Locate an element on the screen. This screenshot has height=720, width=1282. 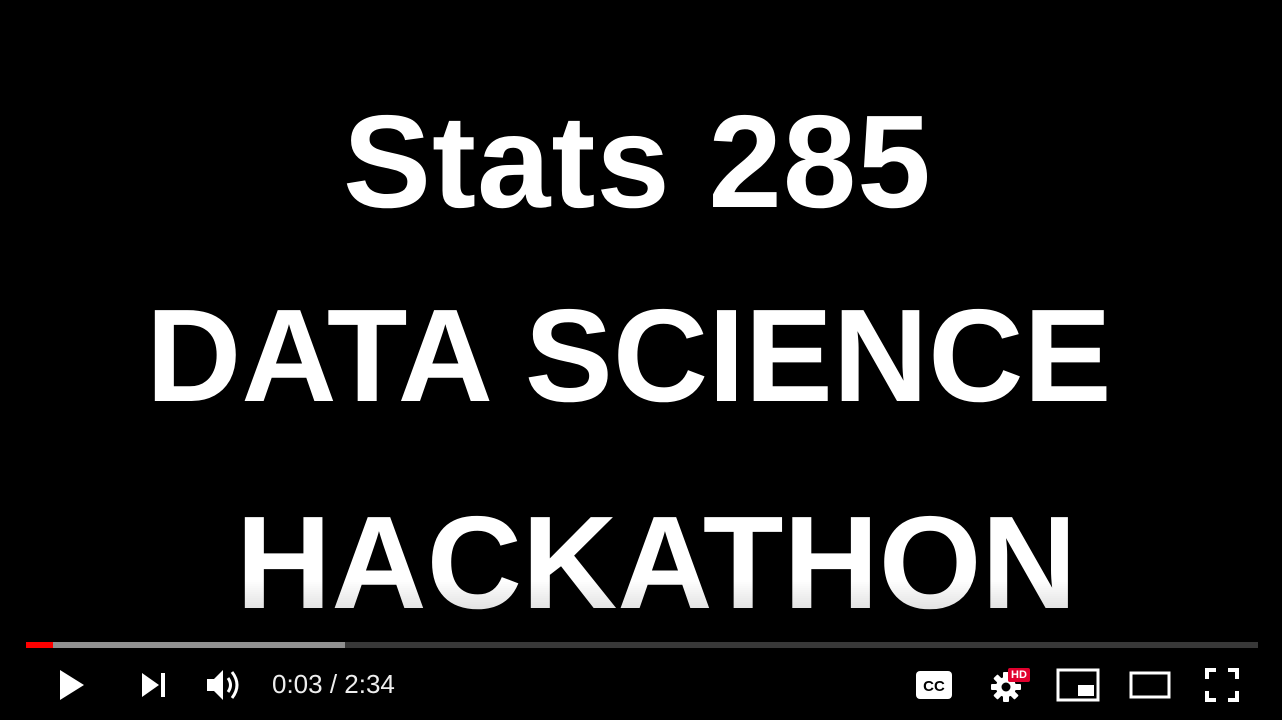
next-icon is located at coordinates (153, 685).